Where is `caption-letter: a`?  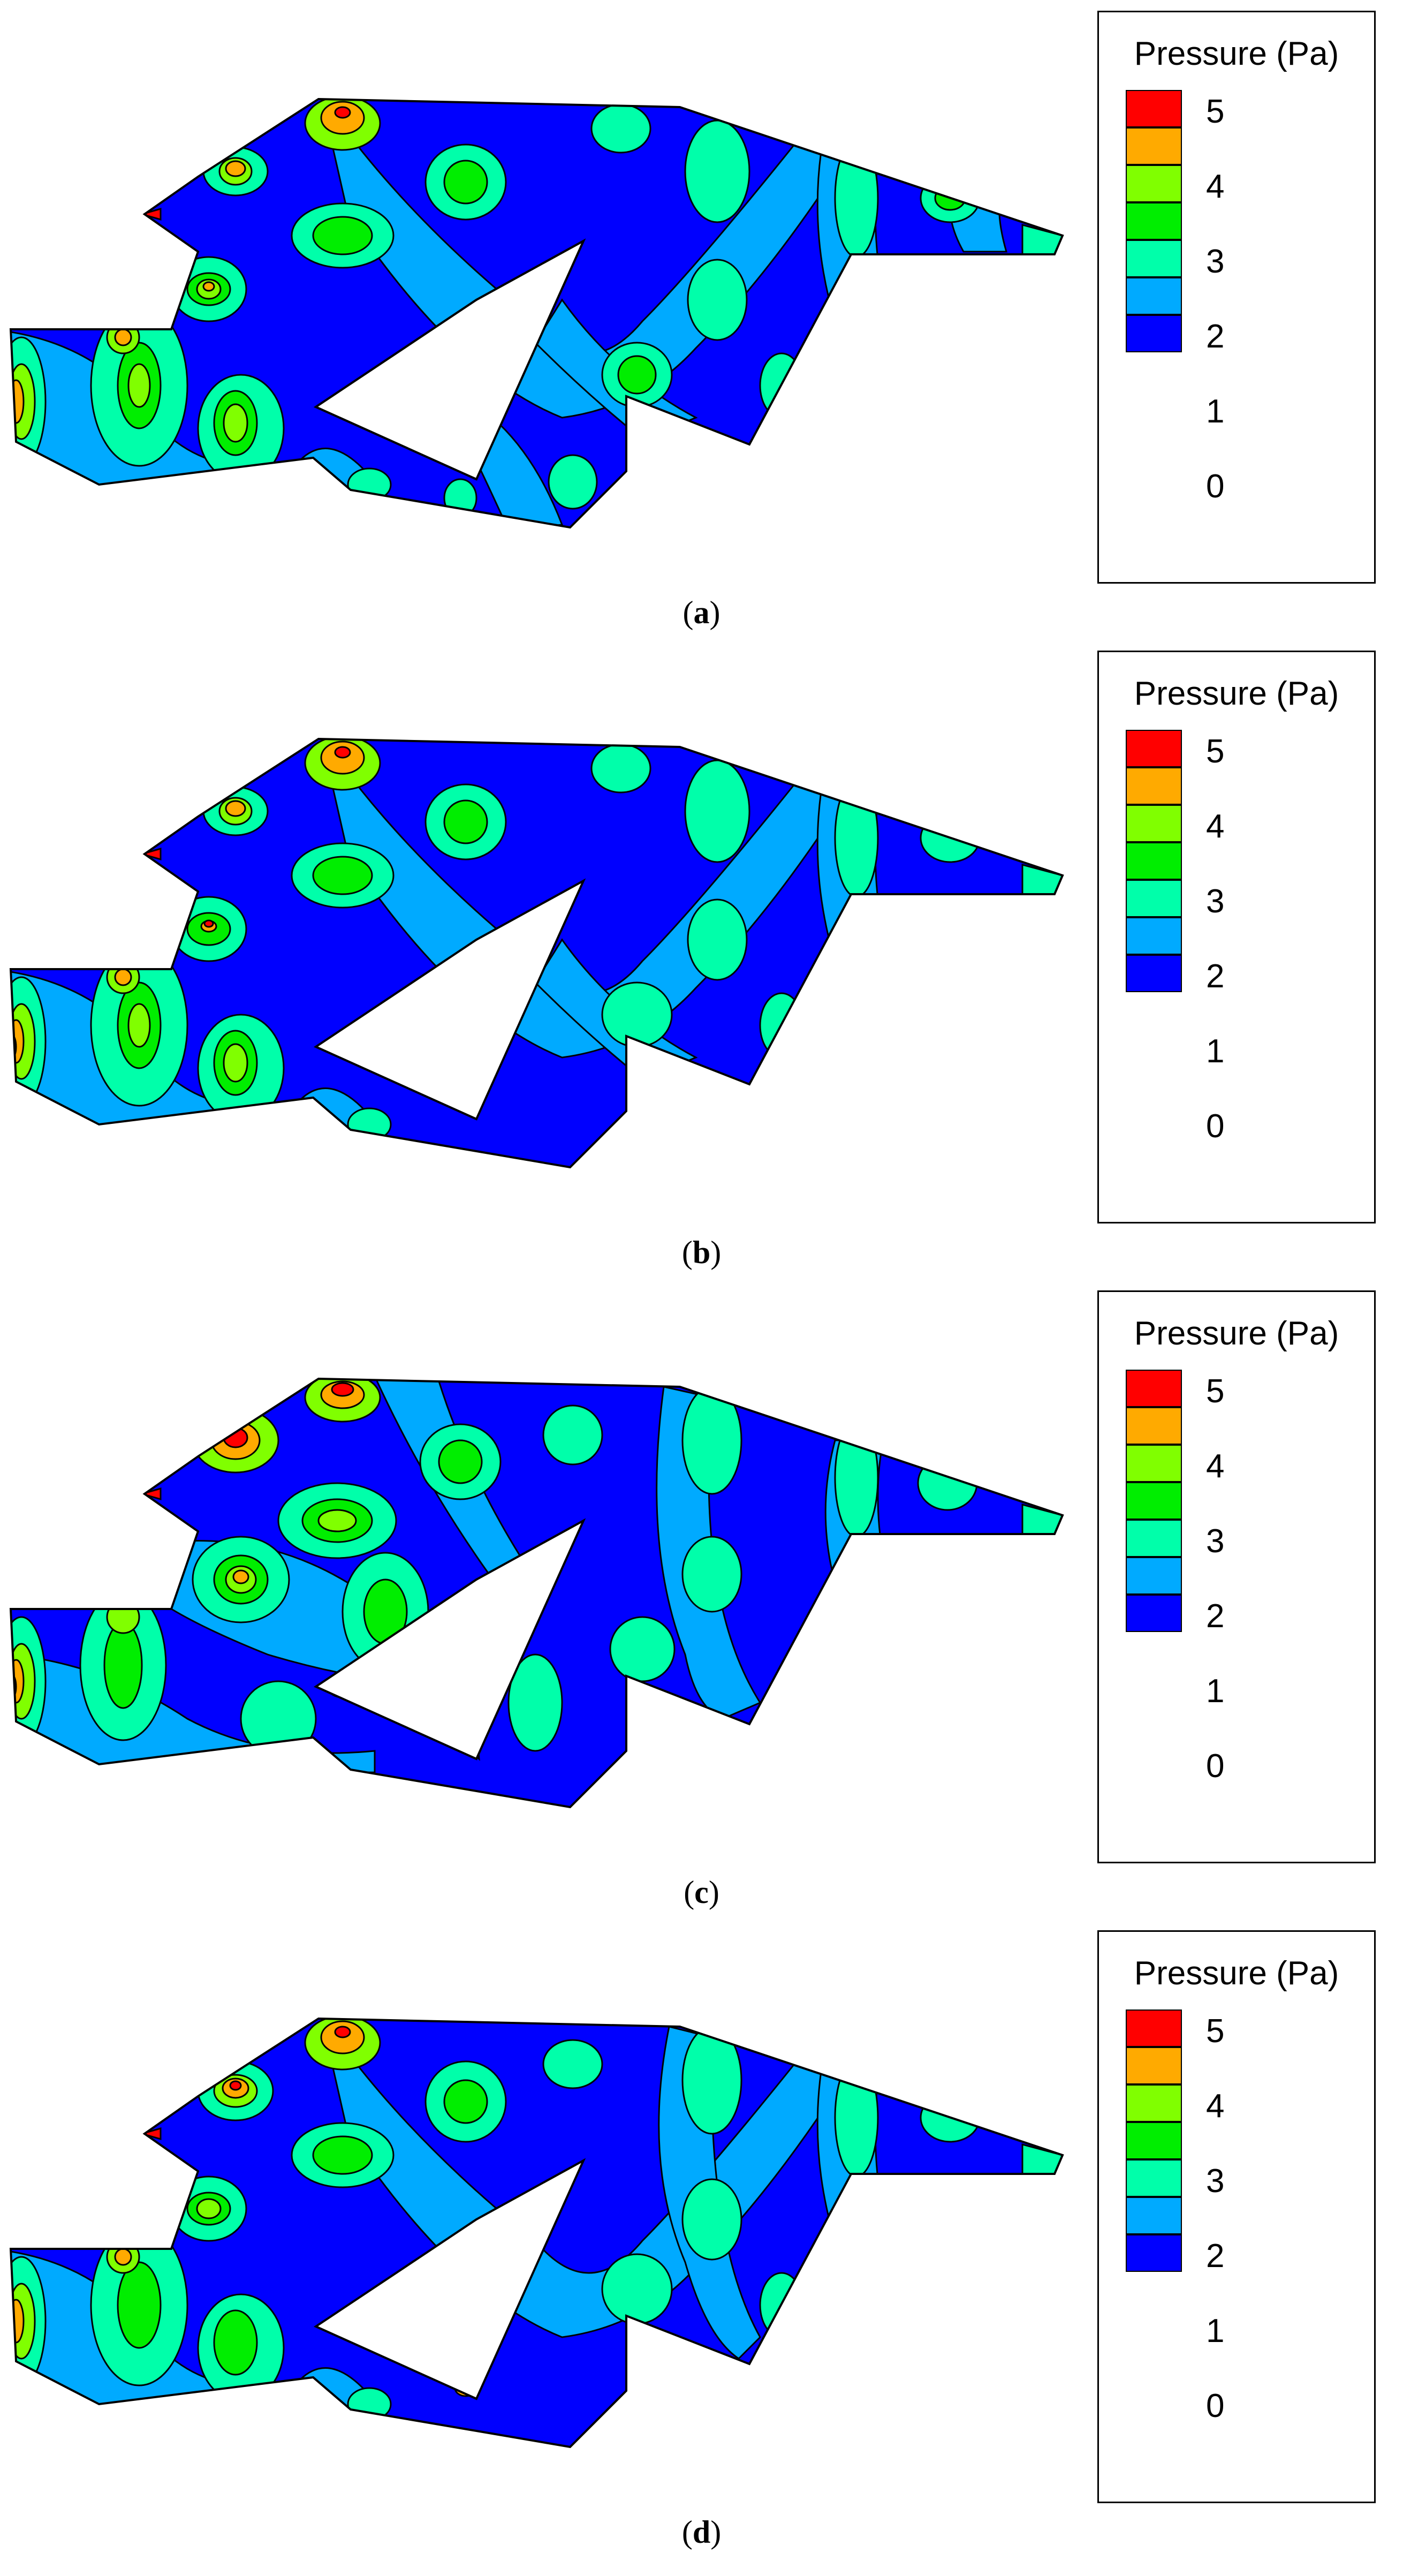 caption-letter: a is located at coordinates (701, 612).